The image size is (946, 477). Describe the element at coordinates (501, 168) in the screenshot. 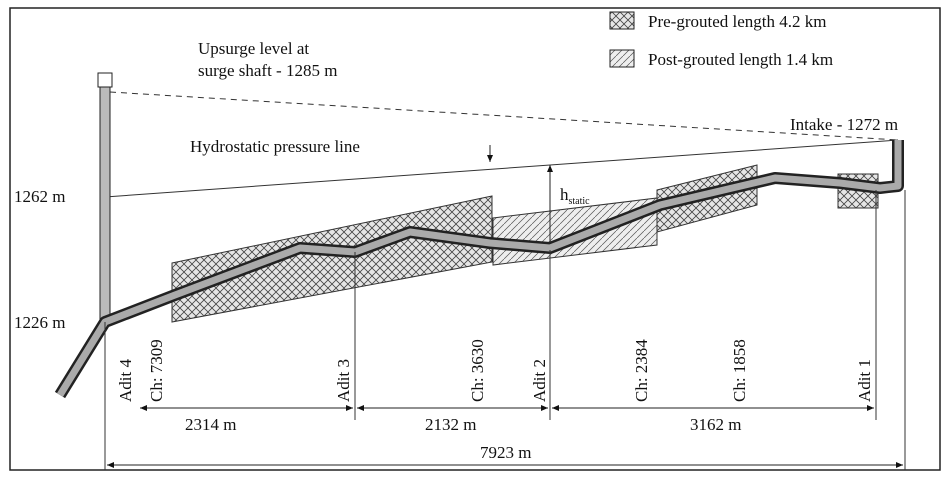

I see `hydrostatic-line` at that location.